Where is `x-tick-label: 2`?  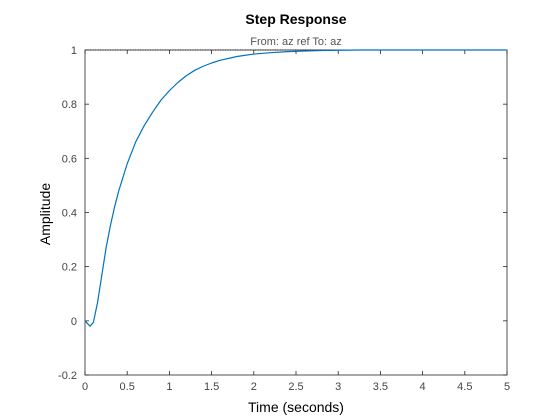 x-tick-label: 2 is located at coordinates (254, 387).